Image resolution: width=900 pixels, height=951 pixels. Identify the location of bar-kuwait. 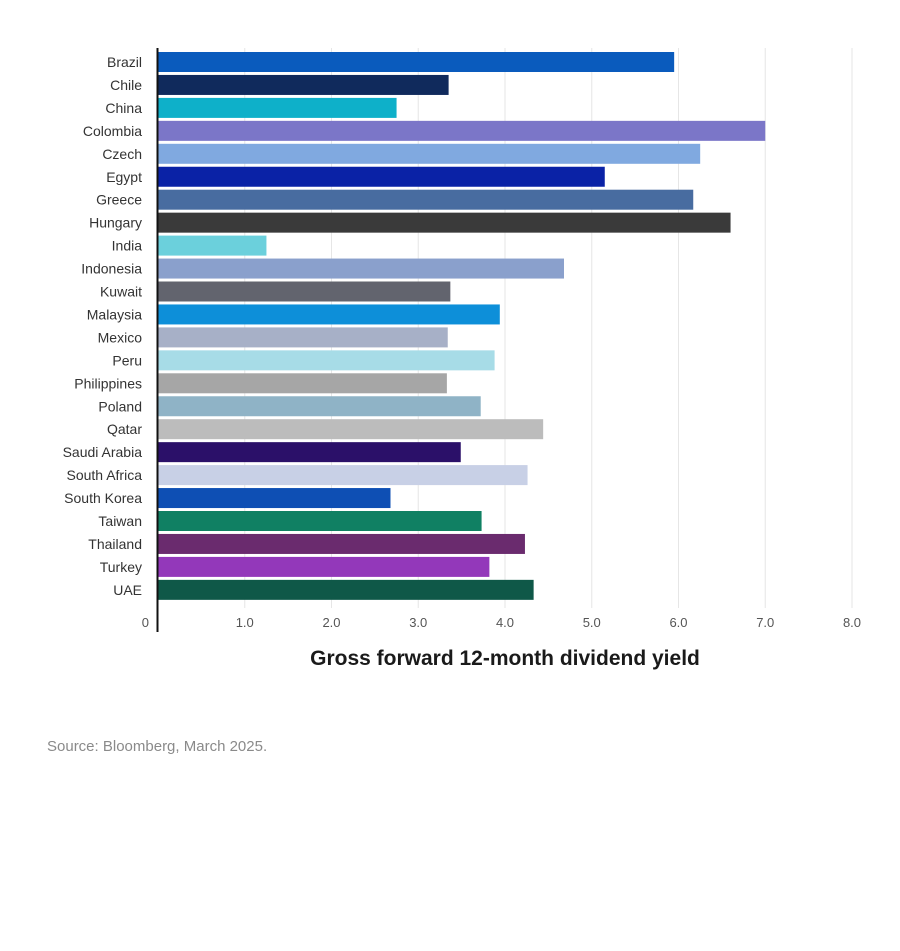
(304, 291).